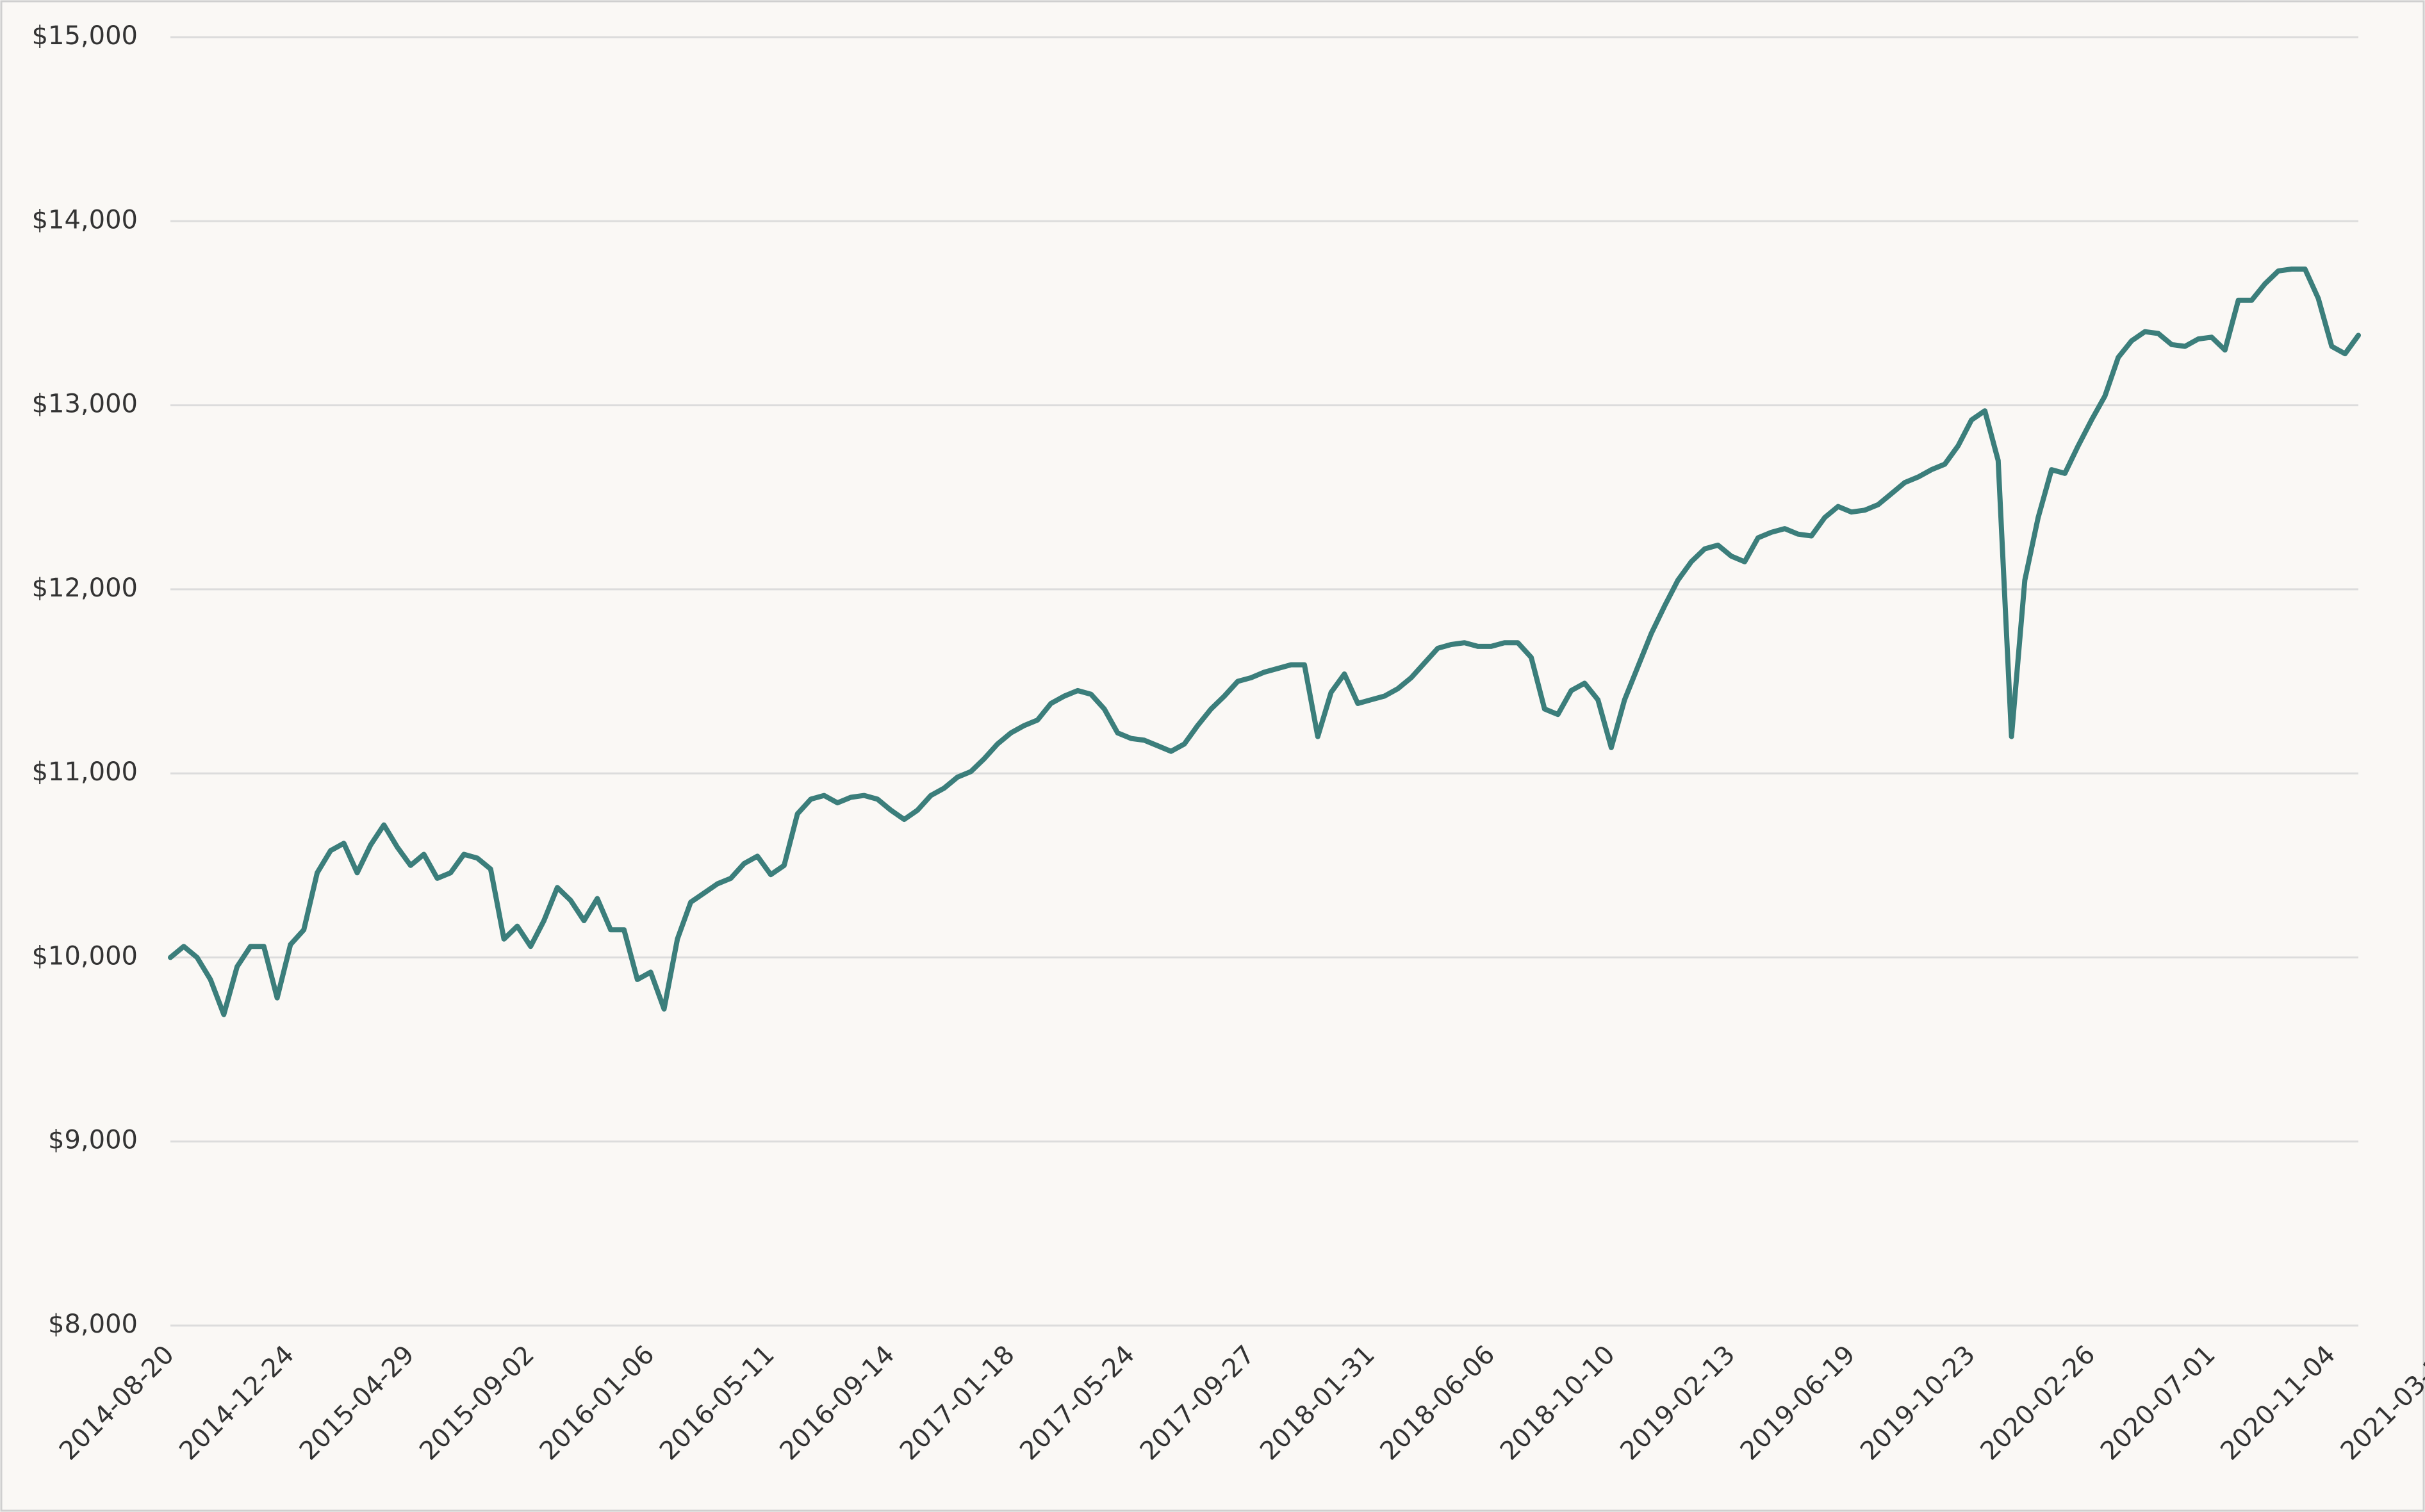  What do you see at coordinates (85, 36) in the screenshot?
I see `y-tick-label: $15,000` at bounding box center [85, 36].